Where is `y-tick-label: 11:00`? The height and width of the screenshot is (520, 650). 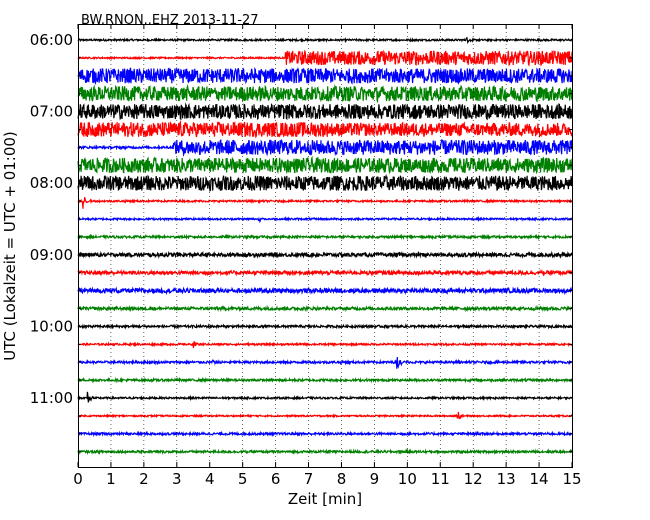 y-tick-label: 11:00 is located at coordinates (51, 398).